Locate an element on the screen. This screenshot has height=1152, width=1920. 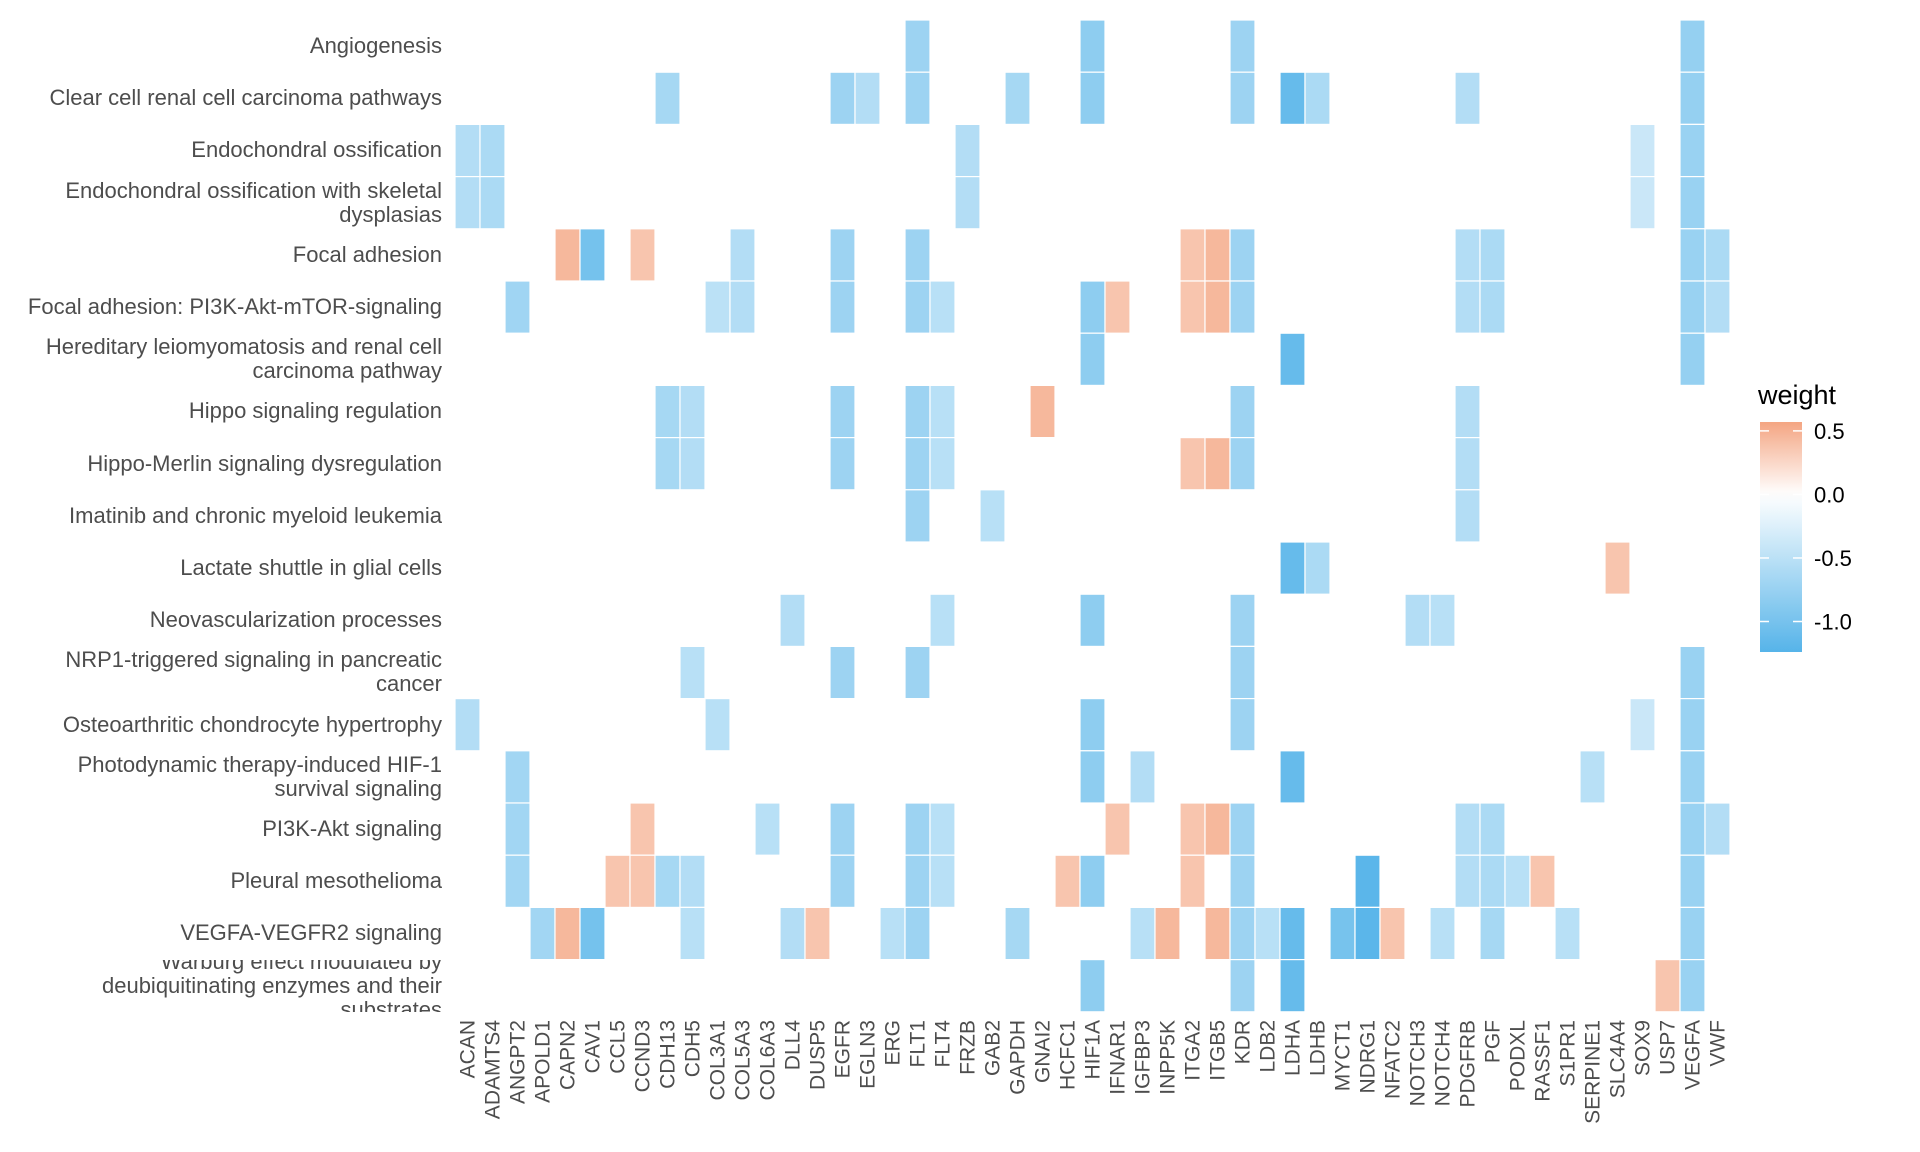
x-tick-label: CCND3 is located at coordinates (643, 1056).